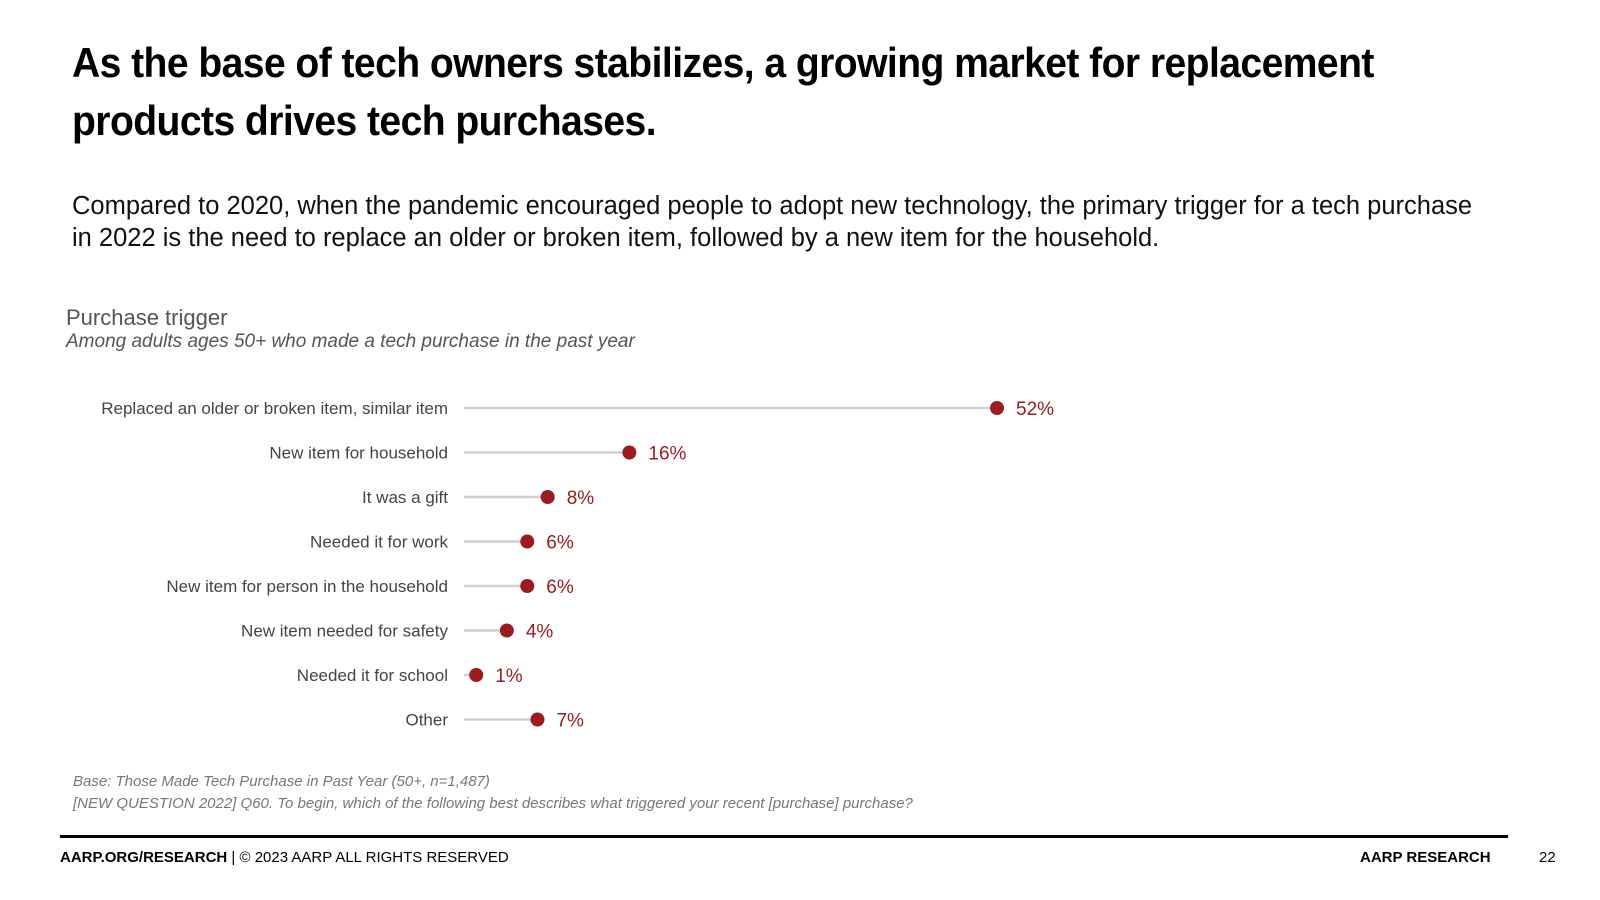 The height and width of the screenshot is (900, 1600). What do you see at coordinates (368, 857) in the screenshot?
I see `footer-copyright: | © 2023 AARP ALL RIGHTS RESERVED` at bounding box center [368, 857].